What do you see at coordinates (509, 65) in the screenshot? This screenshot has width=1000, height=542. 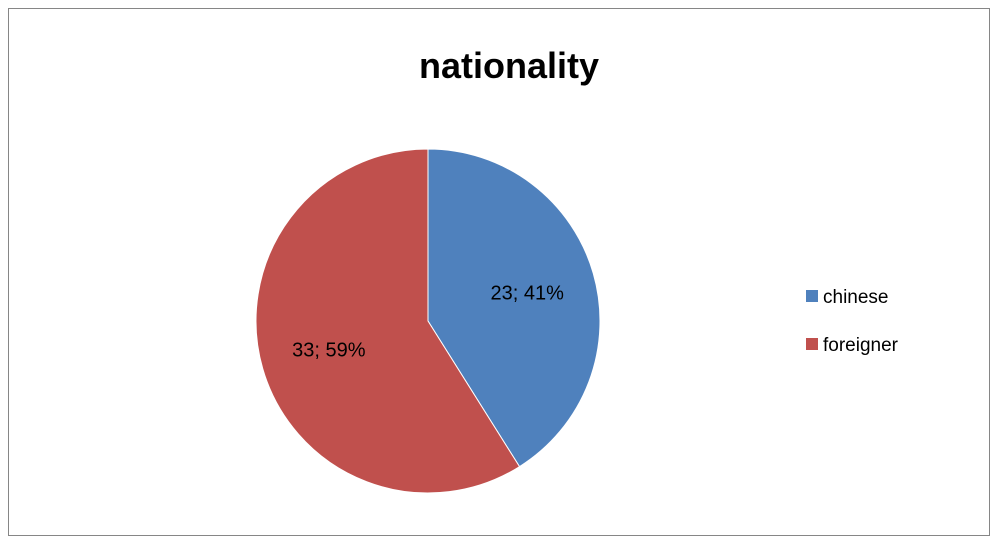 I see `chart-title: nationality` at bounding box center [509, 65].